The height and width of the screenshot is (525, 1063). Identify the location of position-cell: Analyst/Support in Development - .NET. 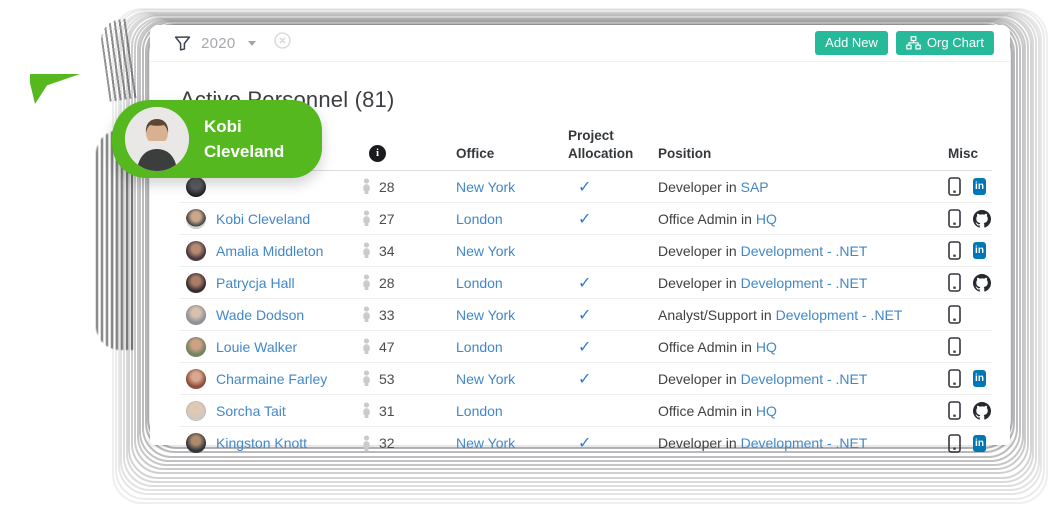
(796, 315).